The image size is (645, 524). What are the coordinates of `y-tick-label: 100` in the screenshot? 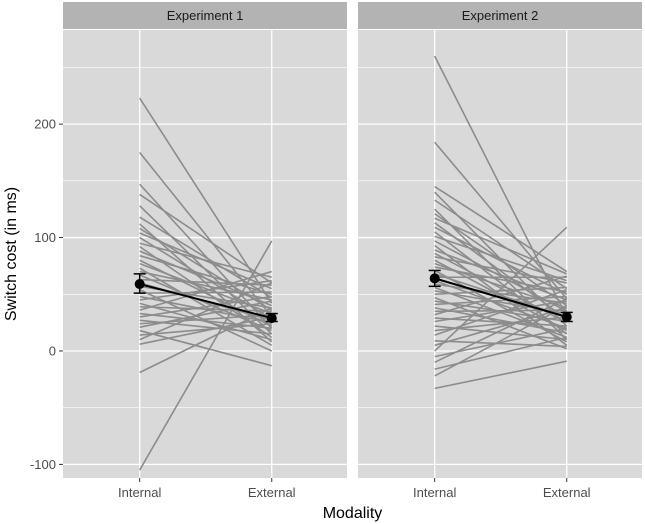 It's located at (45, 237).